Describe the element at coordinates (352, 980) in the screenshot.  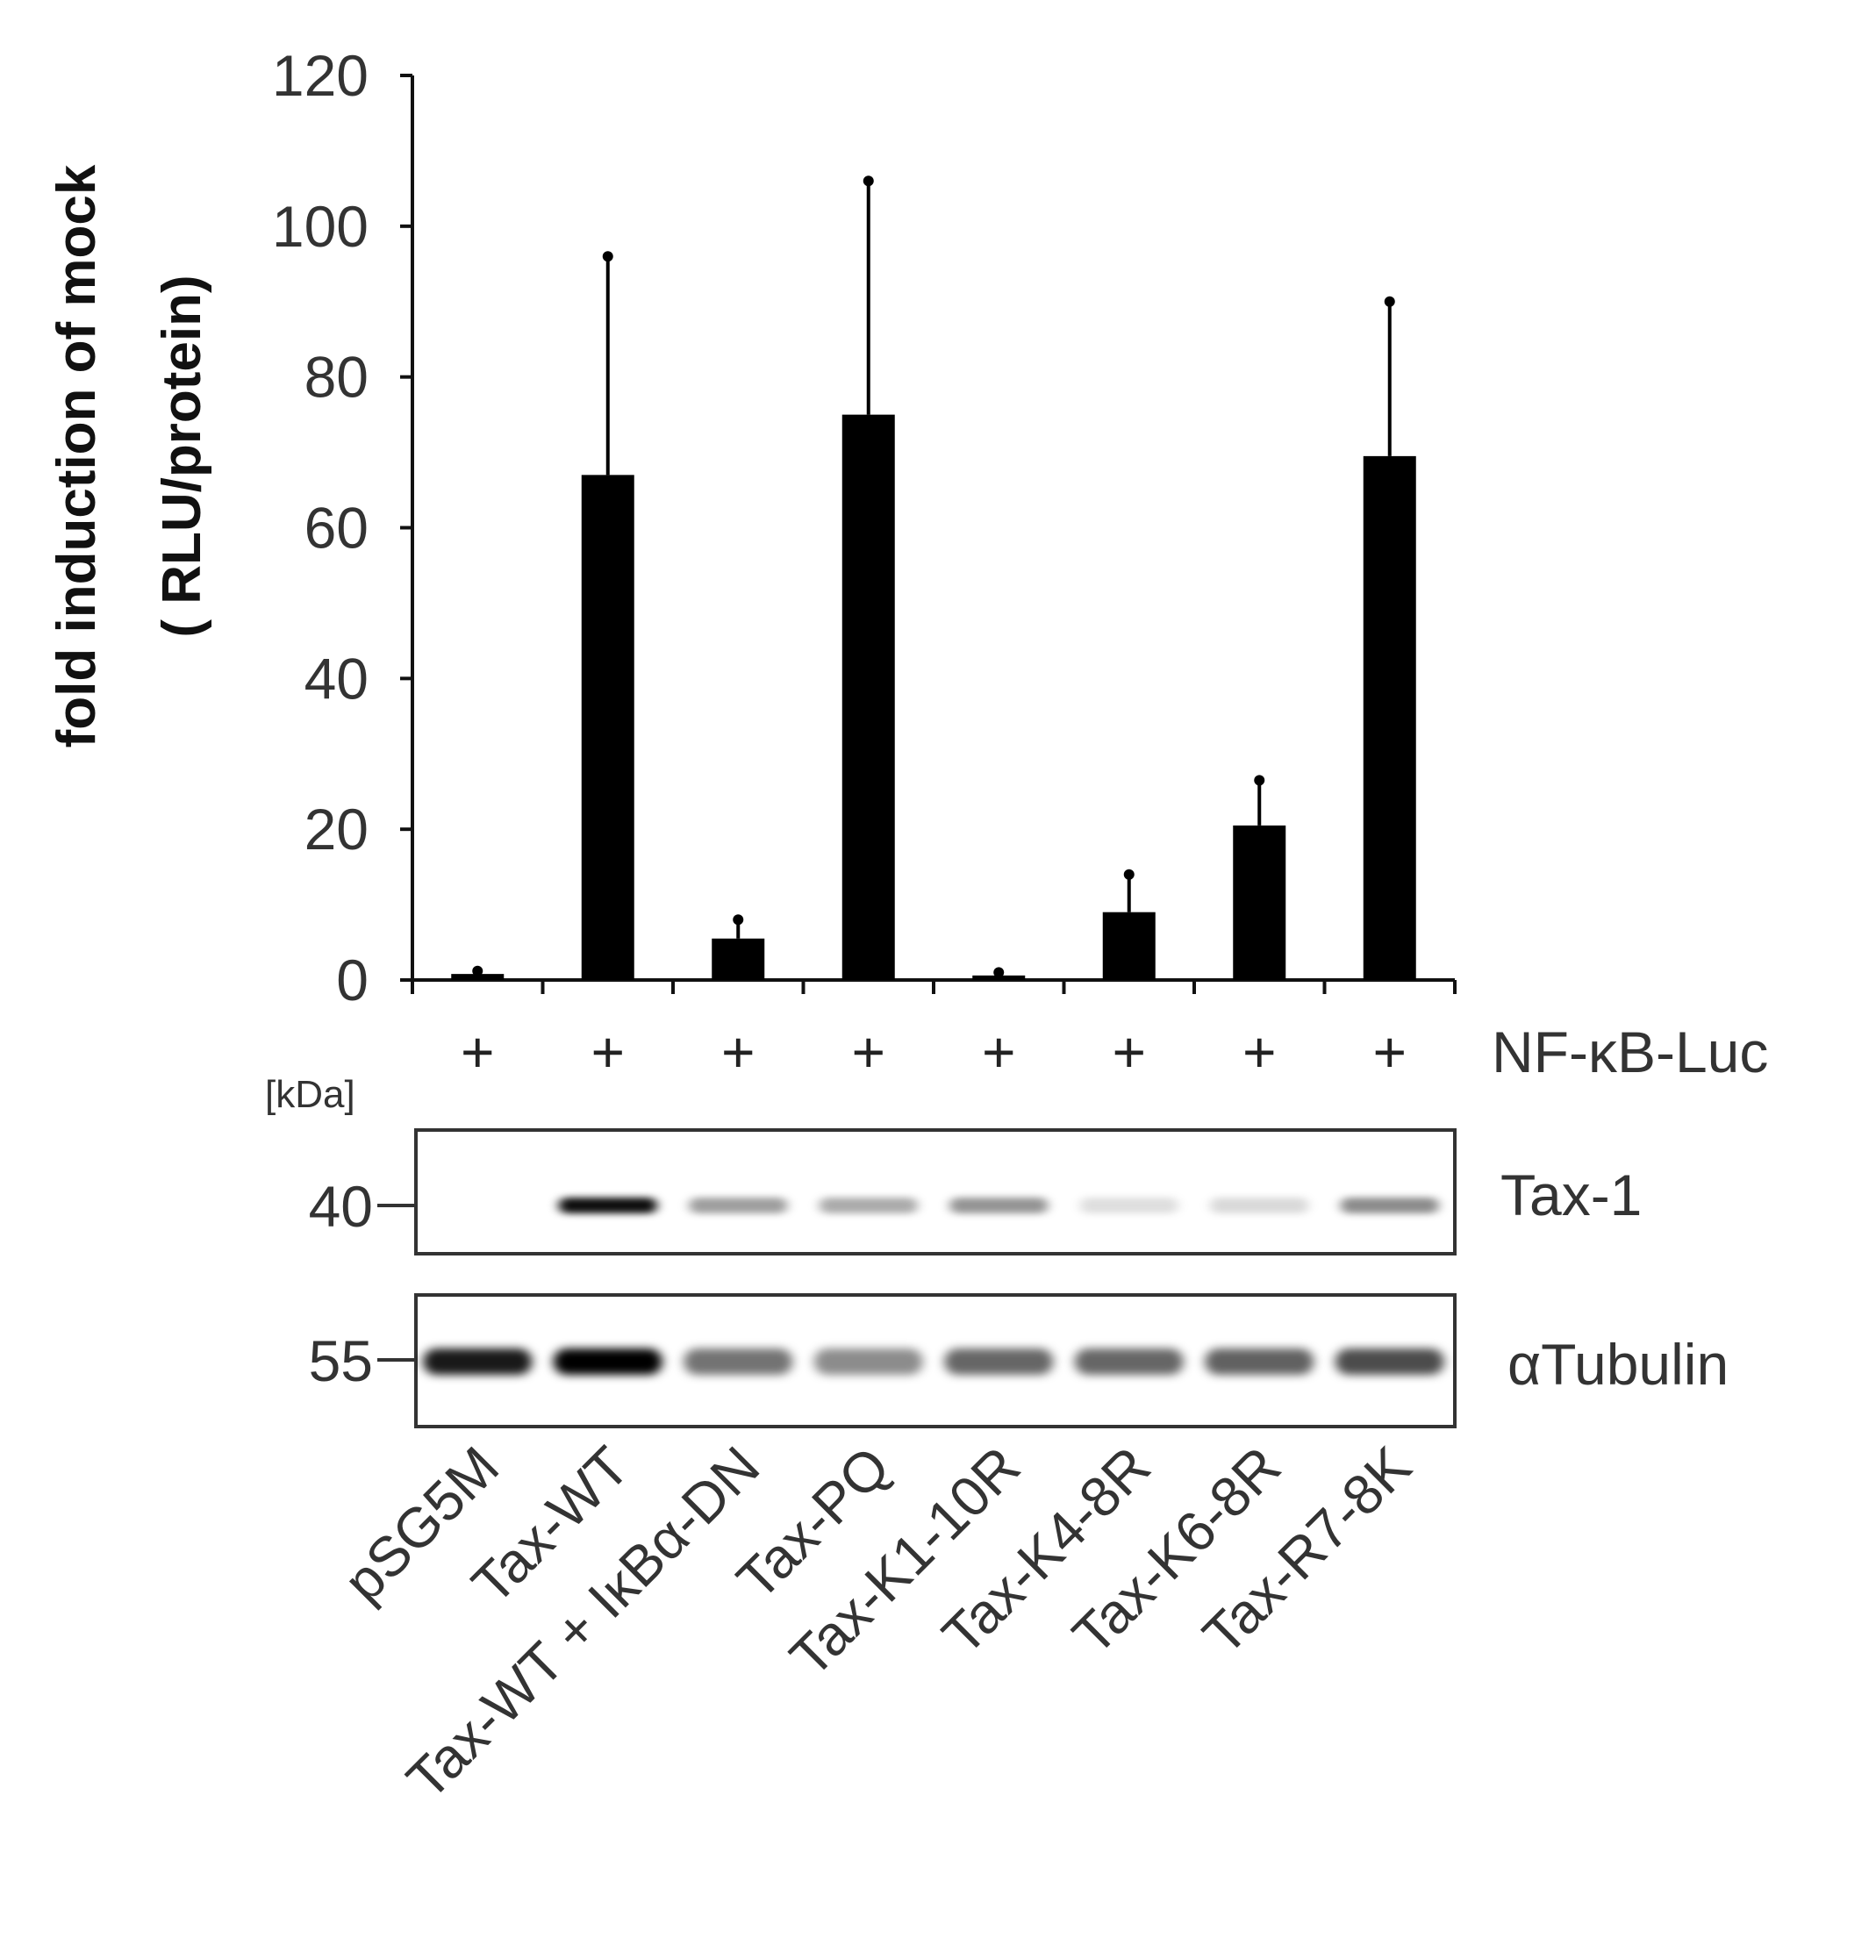
I see `y-tick-label: 0` at that location.